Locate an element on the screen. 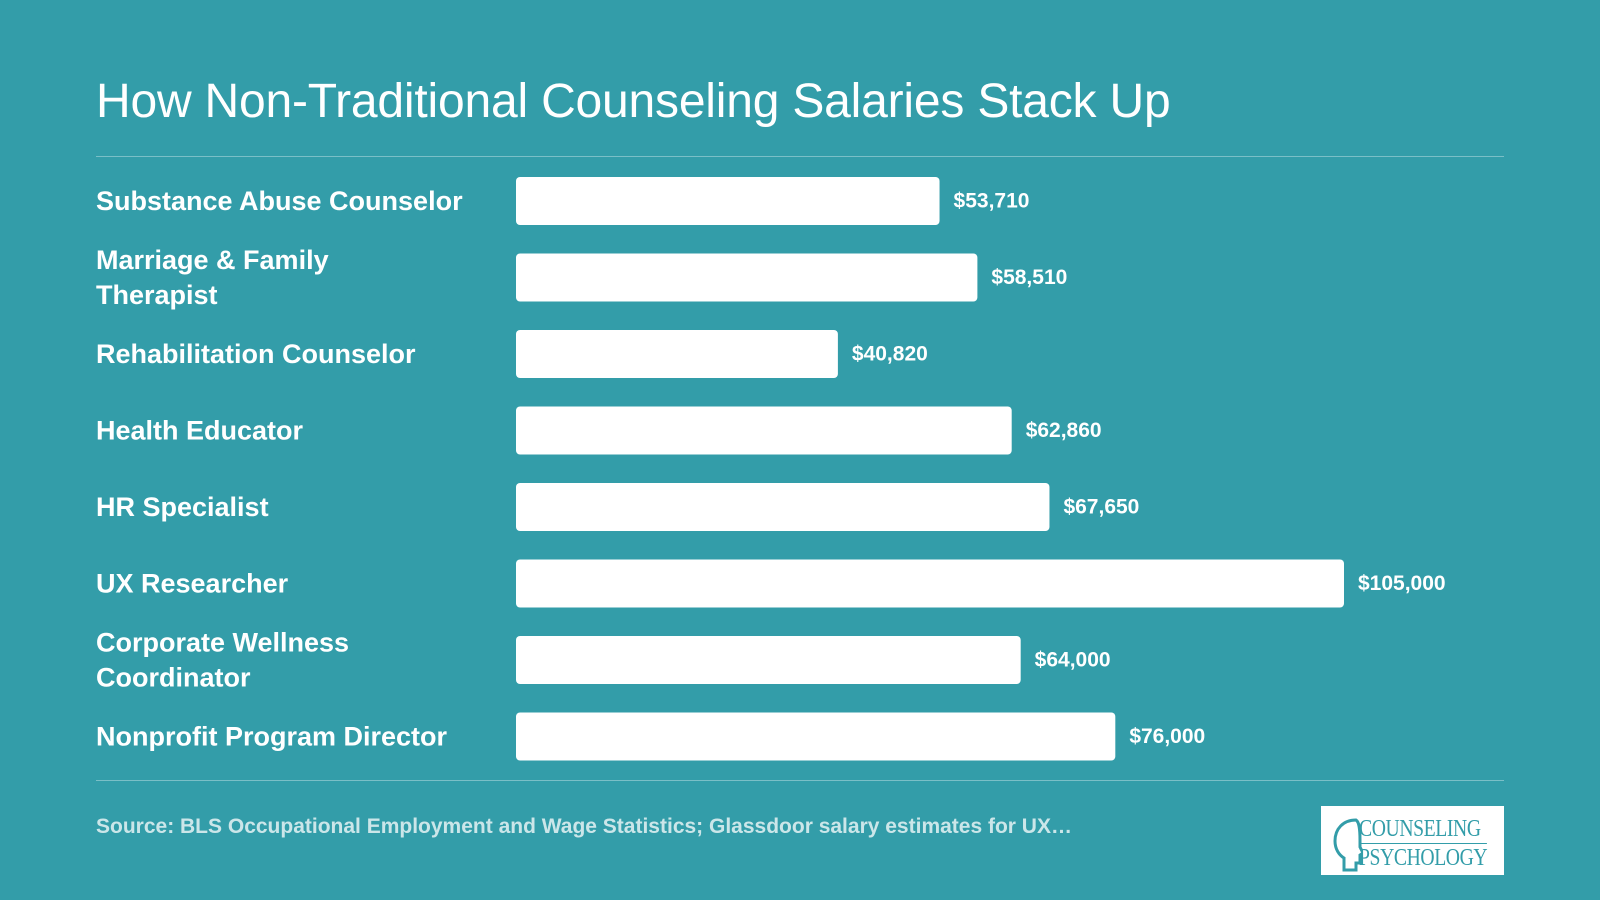 Image resolution: width=1600 pixels, height=900 pixels. category-label-5: UX Researcher is located at coordinates (192, 584).